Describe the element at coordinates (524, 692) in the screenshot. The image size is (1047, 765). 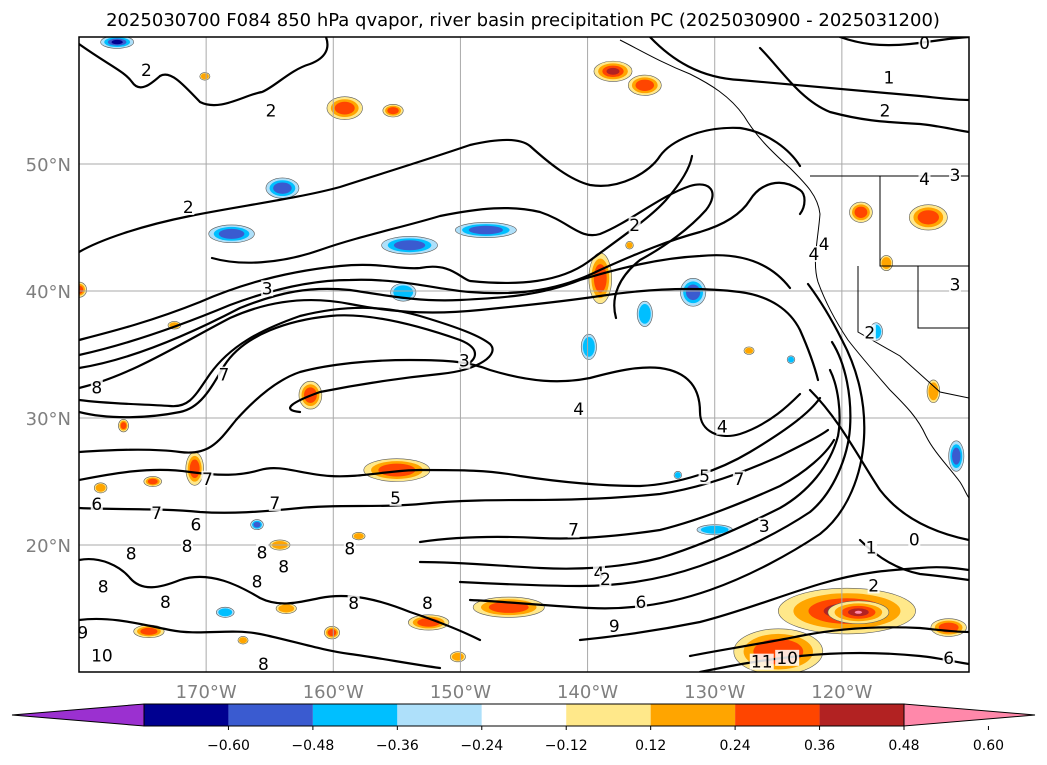
I see `longitude-tick-labels: 170°W 160°W 150°W 140°W 130°W 120°W` at that location.